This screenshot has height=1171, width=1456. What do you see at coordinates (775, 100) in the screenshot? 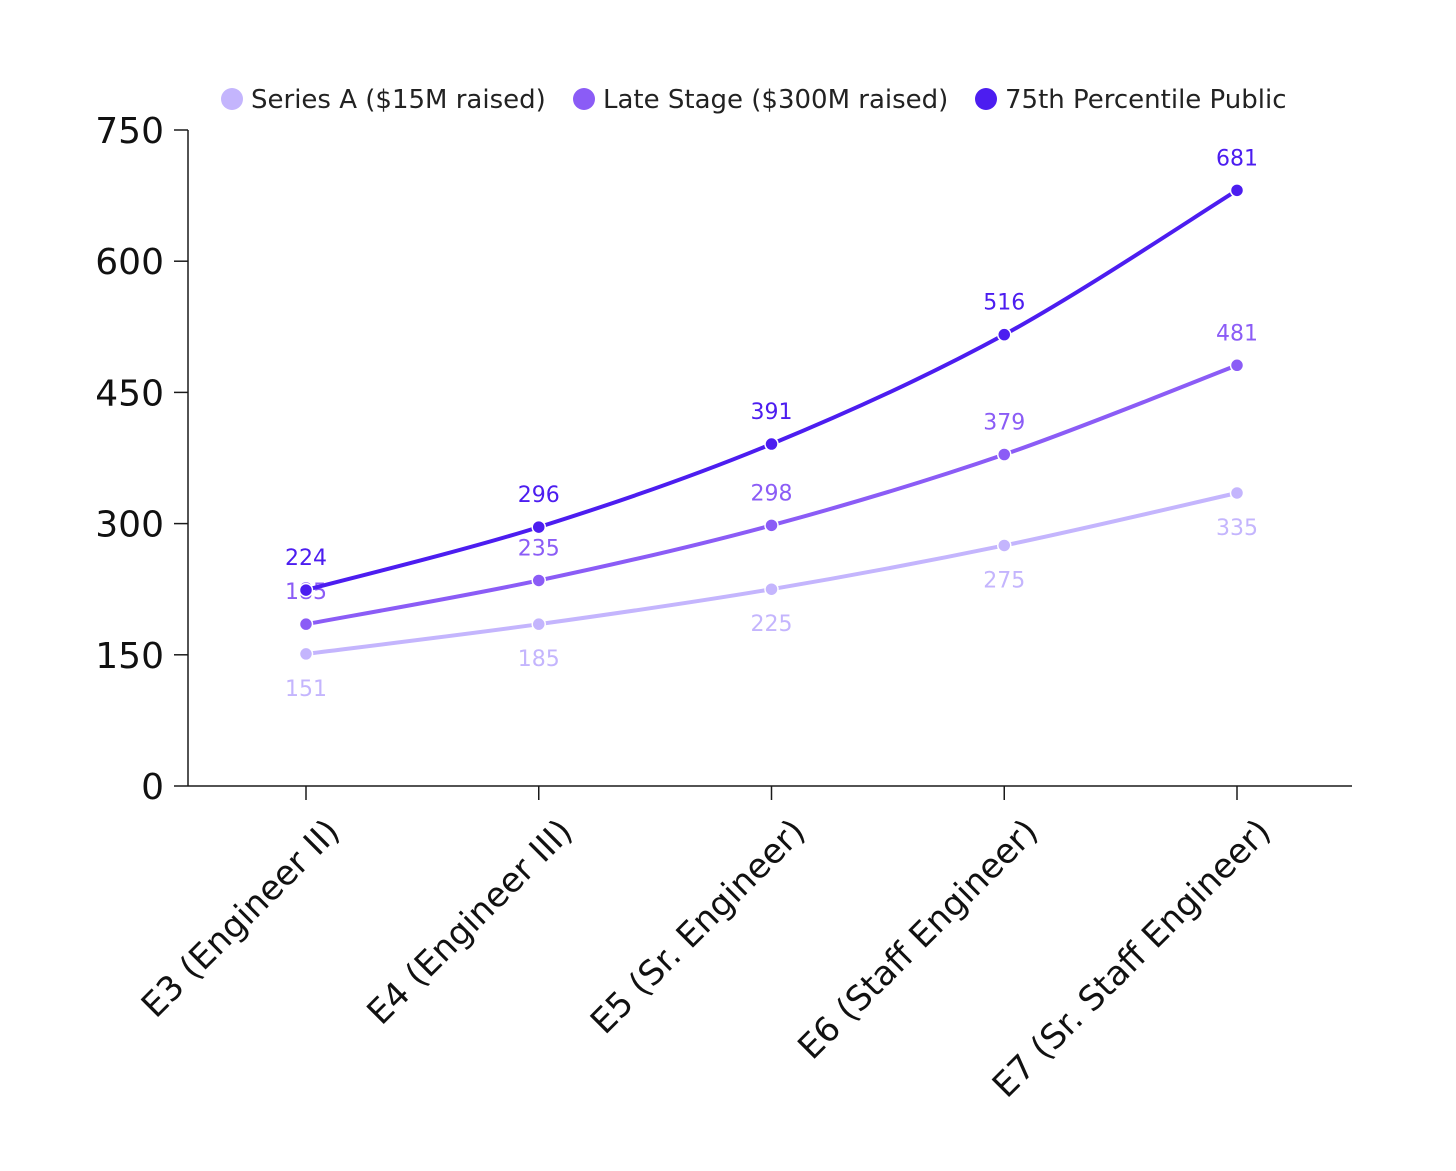
I see `legend-label: Late Stage ($300M raised)` at bounding box center [775, 100].